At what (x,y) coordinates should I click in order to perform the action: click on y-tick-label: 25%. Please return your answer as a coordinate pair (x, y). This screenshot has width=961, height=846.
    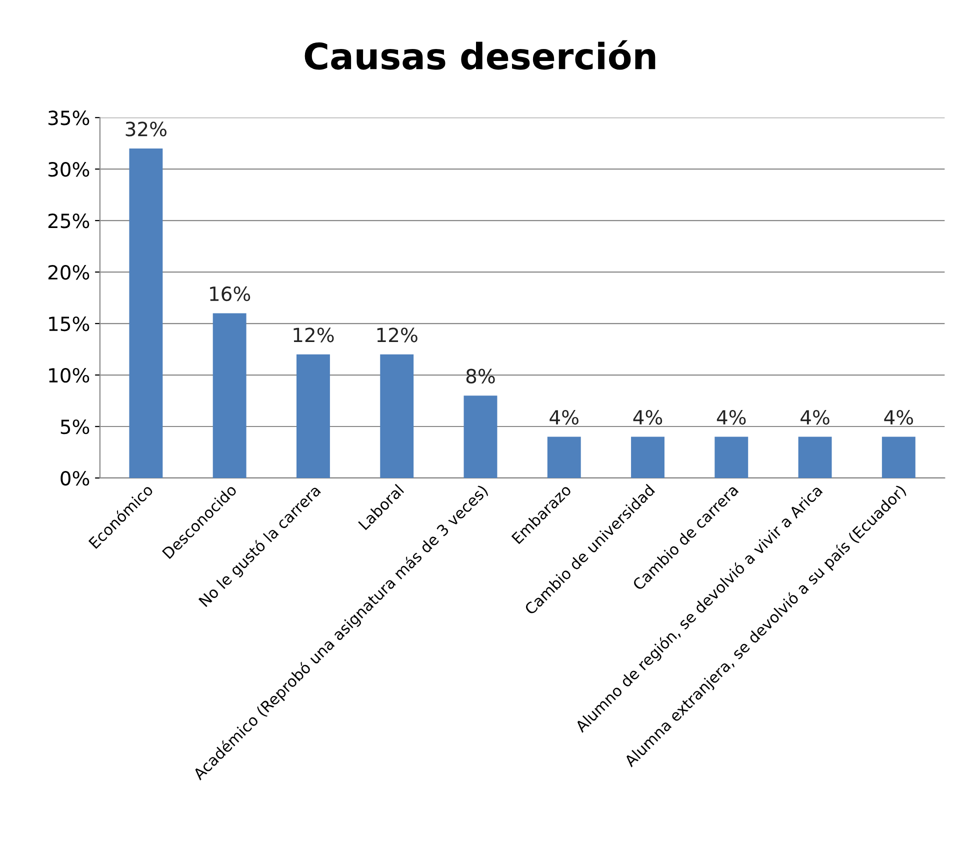
    Looking at the image, I should click on (69, 221).